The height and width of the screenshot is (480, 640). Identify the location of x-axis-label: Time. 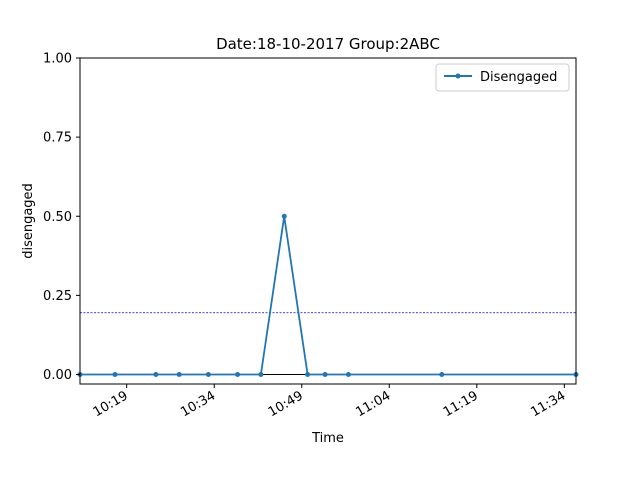
(327, 438).